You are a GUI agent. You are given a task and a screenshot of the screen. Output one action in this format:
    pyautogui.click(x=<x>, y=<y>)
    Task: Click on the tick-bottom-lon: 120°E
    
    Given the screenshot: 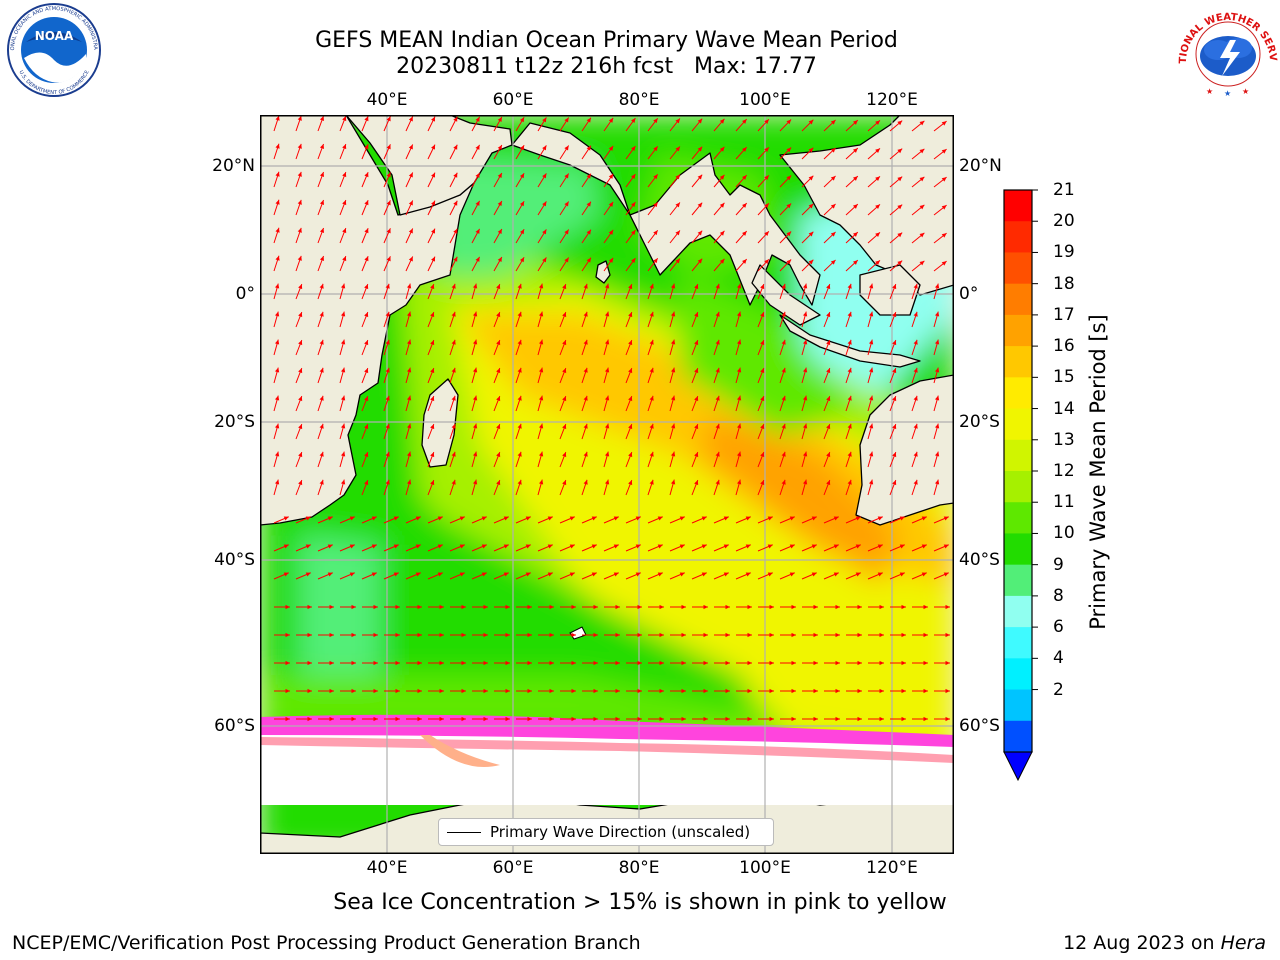 What is the action you would take?
    pyautogui.click(x=892, y=868)
    